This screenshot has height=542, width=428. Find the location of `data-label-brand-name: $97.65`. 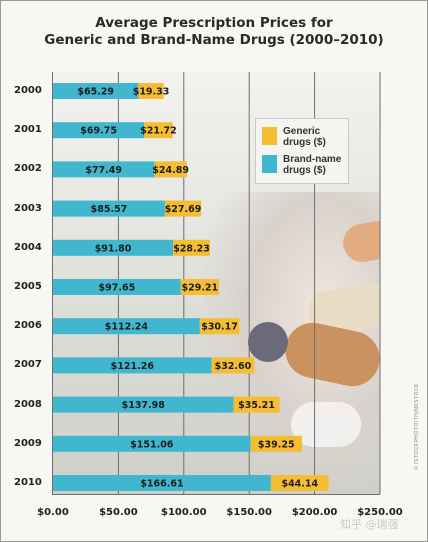

data-label-brand-name: $97.65 is located at coordinates (117, 288).